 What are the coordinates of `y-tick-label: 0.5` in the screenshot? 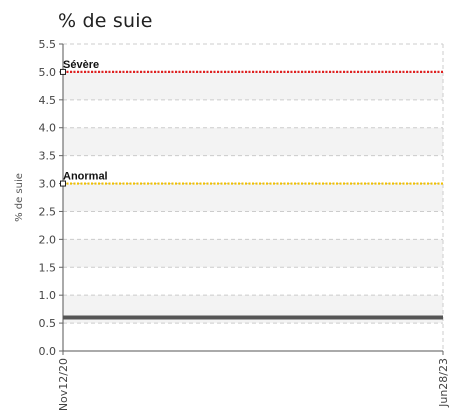 It's located at (48, 323).